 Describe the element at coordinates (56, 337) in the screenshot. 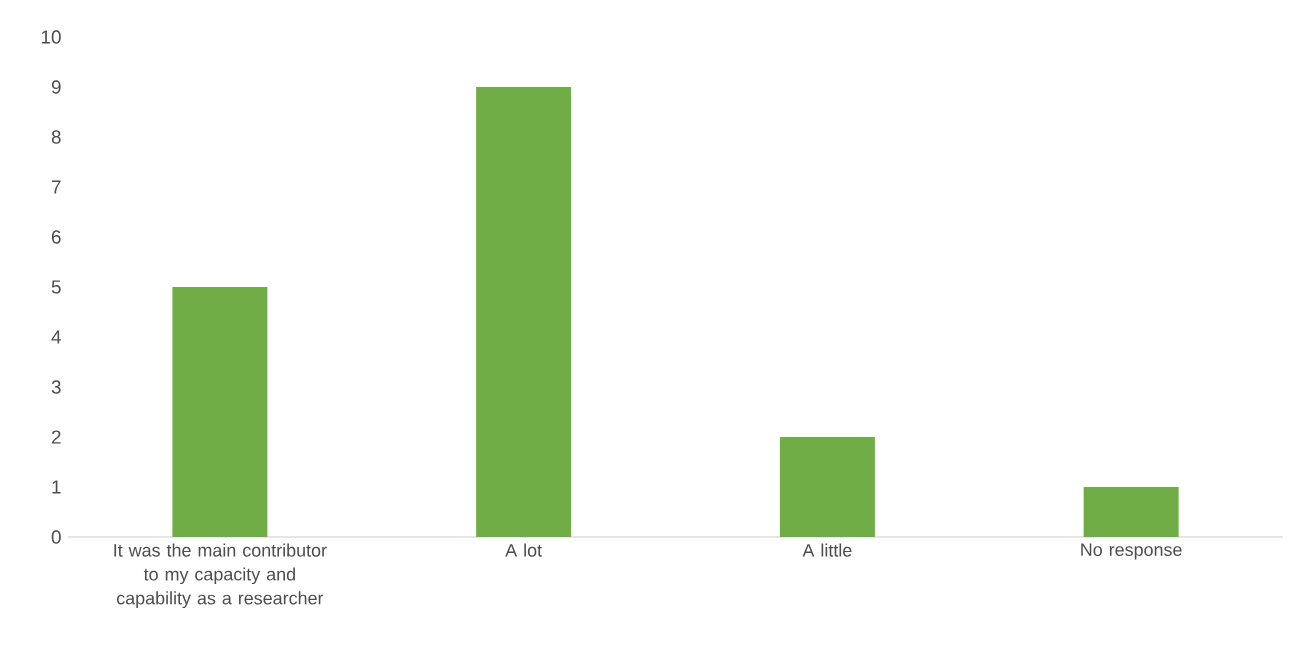

I see `y-tick-label: 4` at that location.